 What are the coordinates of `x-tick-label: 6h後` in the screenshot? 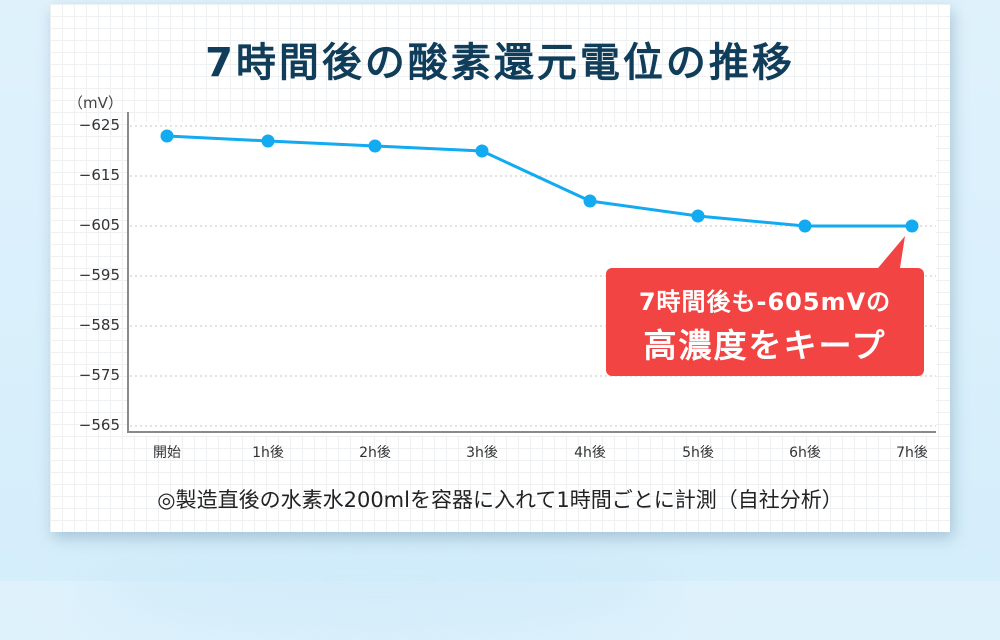 It's located at (805, 453).